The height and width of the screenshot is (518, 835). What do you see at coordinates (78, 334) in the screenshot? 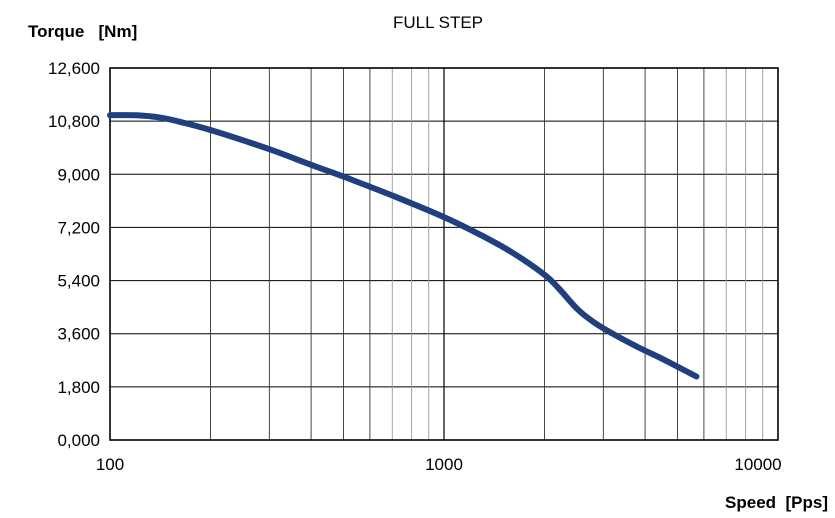
I see `y-tick-label: 3,600` at bounding box center [78, 334].